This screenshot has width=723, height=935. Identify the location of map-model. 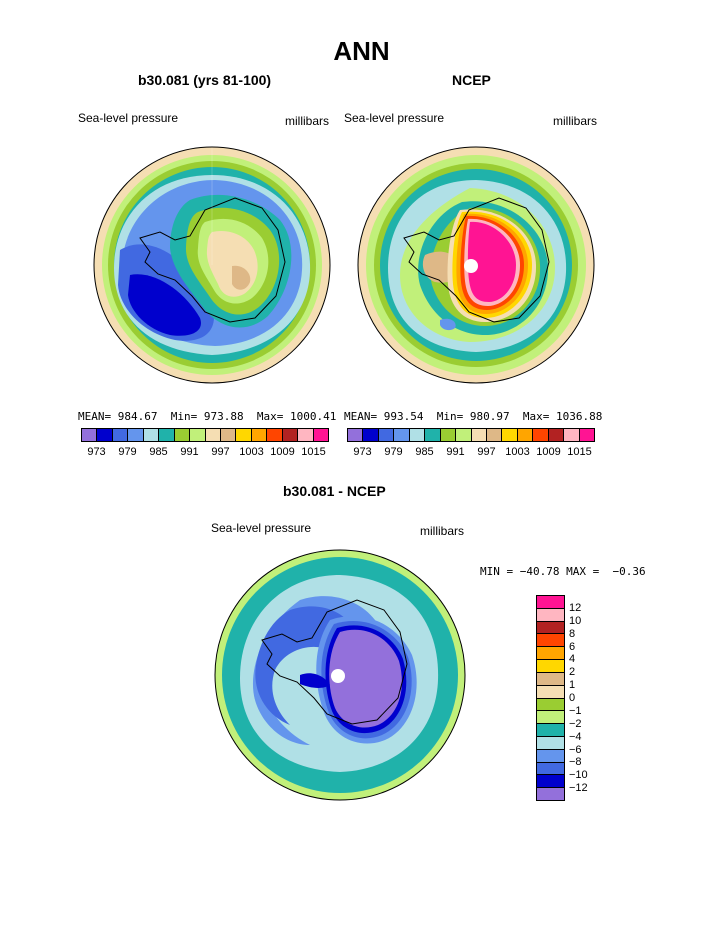
(212, 265).